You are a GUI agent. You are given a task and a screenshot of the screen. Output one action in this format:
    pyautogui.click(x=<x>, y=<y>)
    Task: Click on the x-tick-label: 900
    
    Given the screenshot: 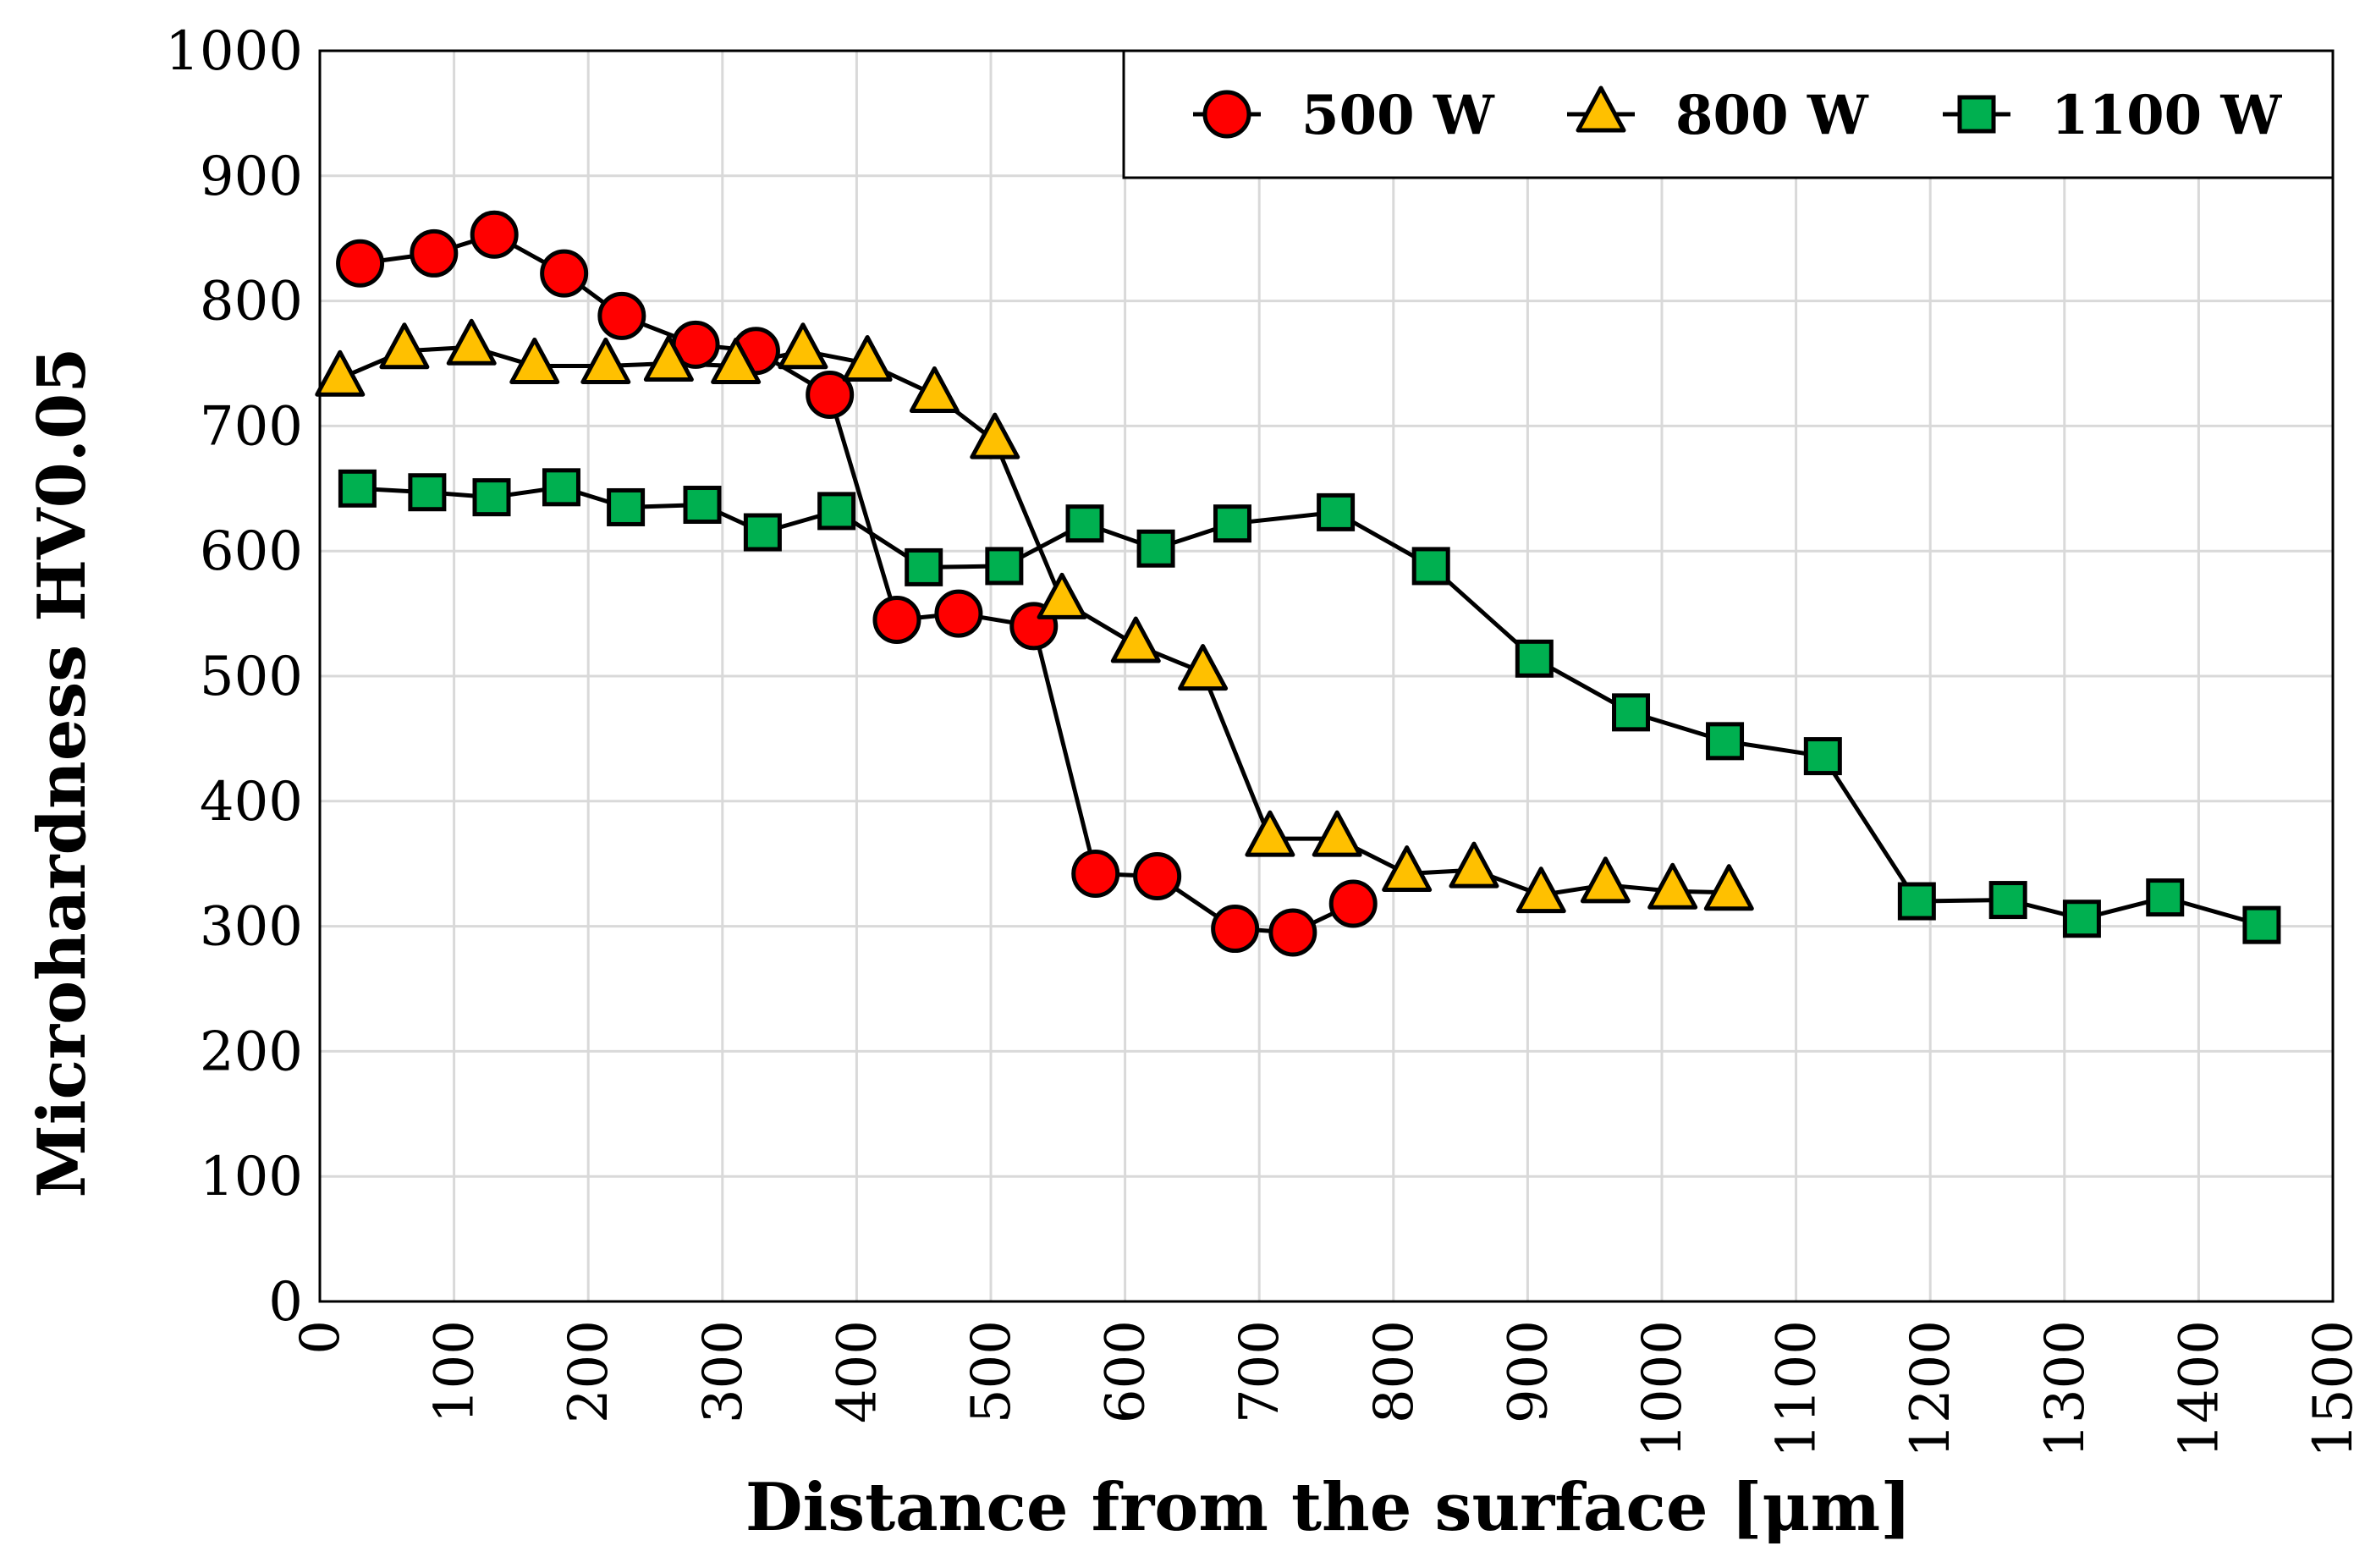 What is the action you would take?
    pyautogui.click(x=1528, y=1371)
    